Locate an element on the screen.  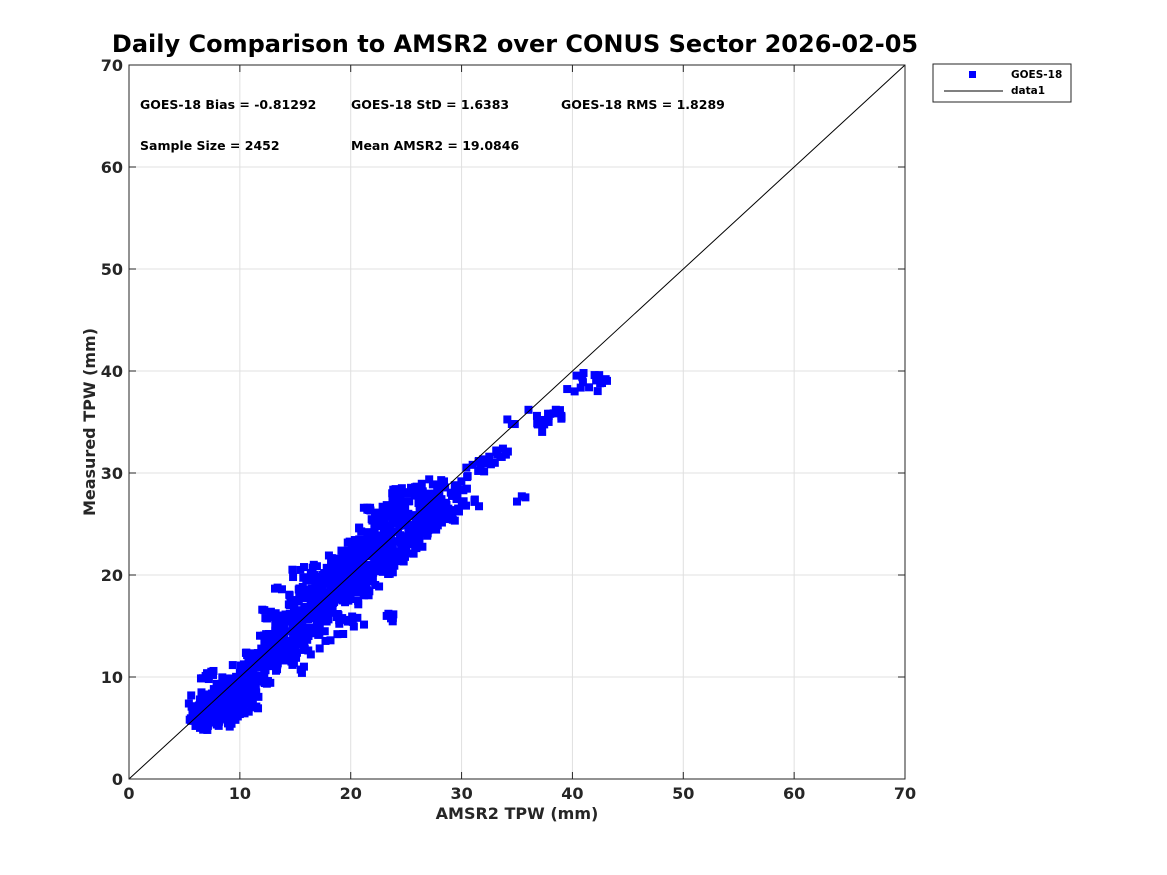
y-tick-label: 10 is located at coordinates (112, 677).